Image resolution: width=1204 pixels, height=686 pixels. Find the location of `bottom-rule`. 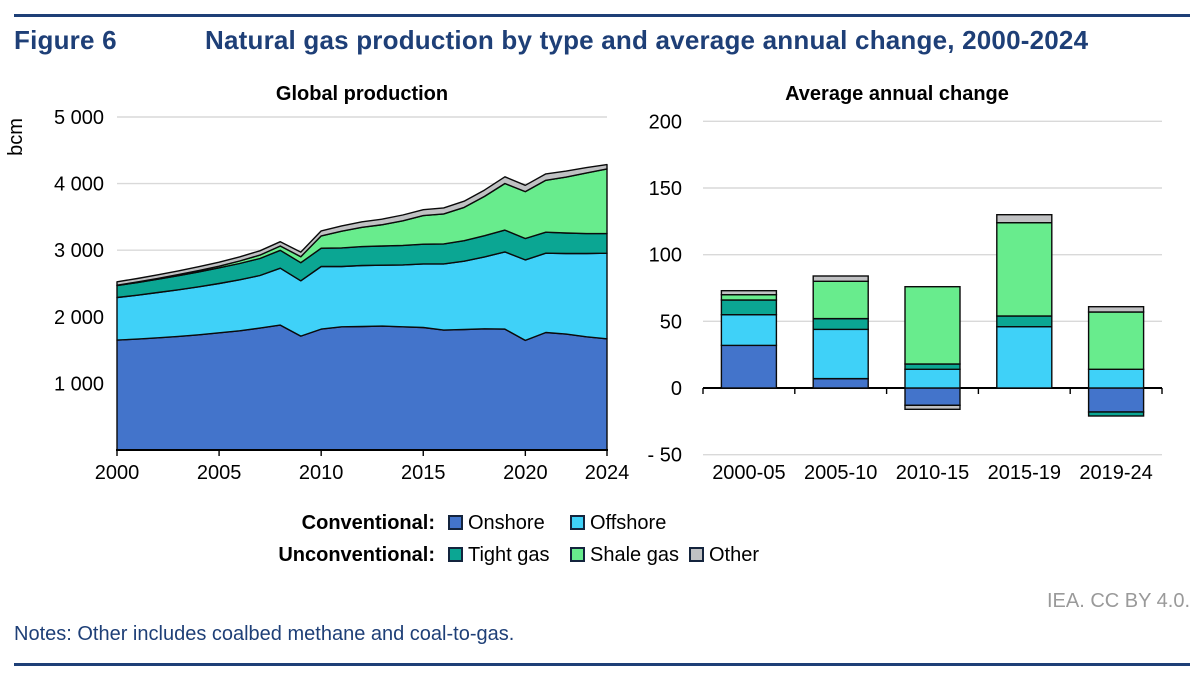

bottom-rule is located at coordinates (602, 664).